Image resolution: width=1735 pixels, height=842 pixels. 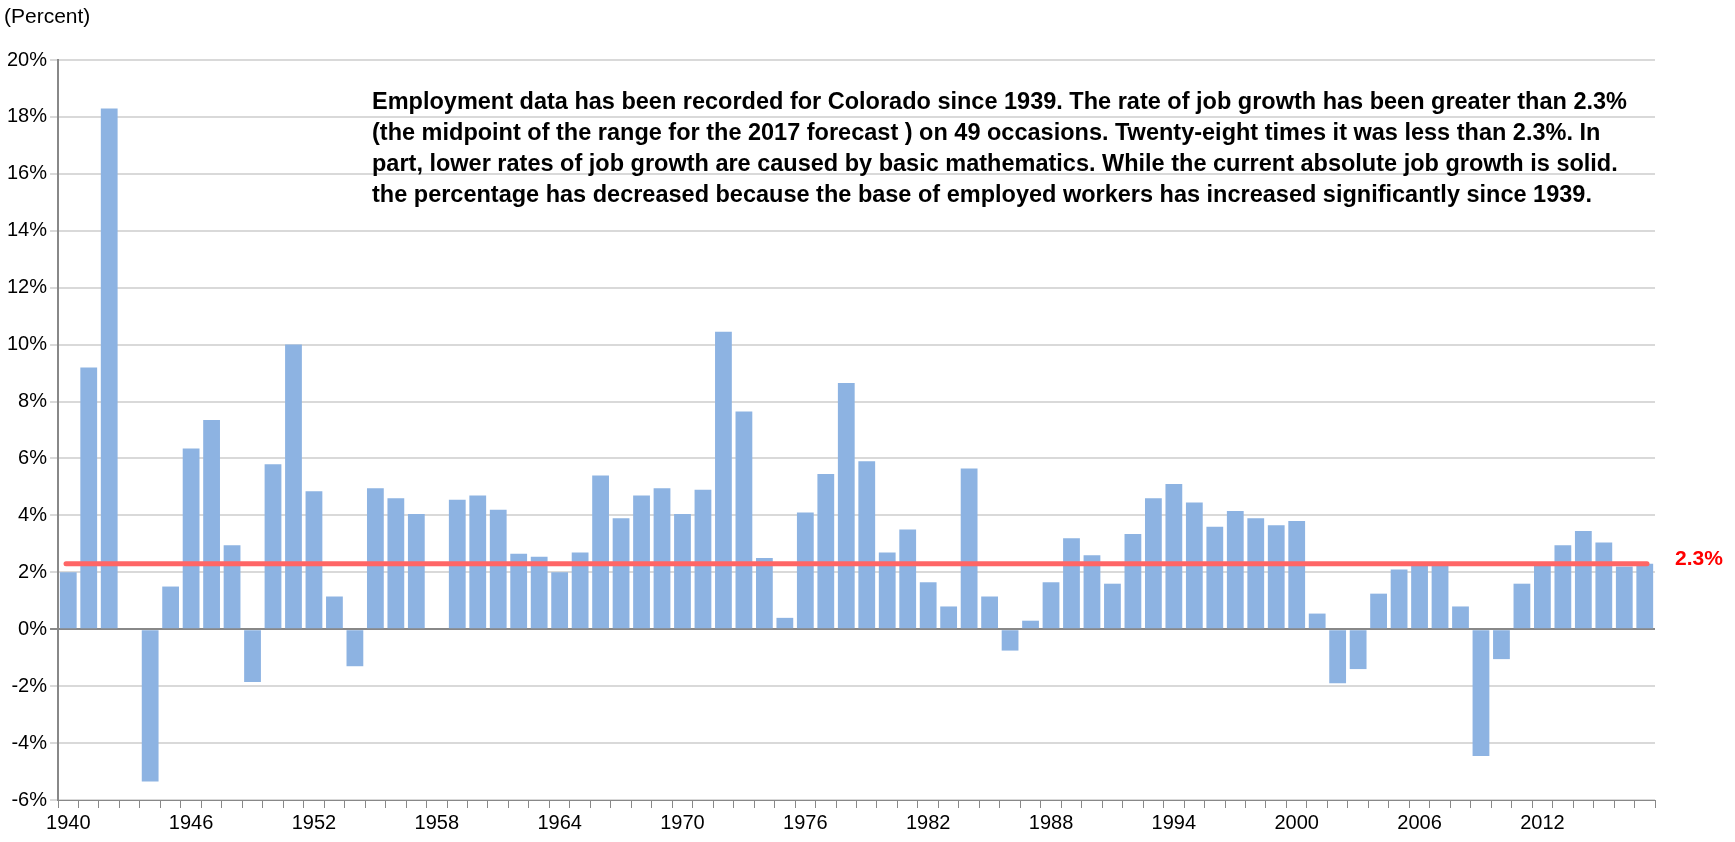 I want to click on x-tick-label: 1964, so click(x=559, y=821).